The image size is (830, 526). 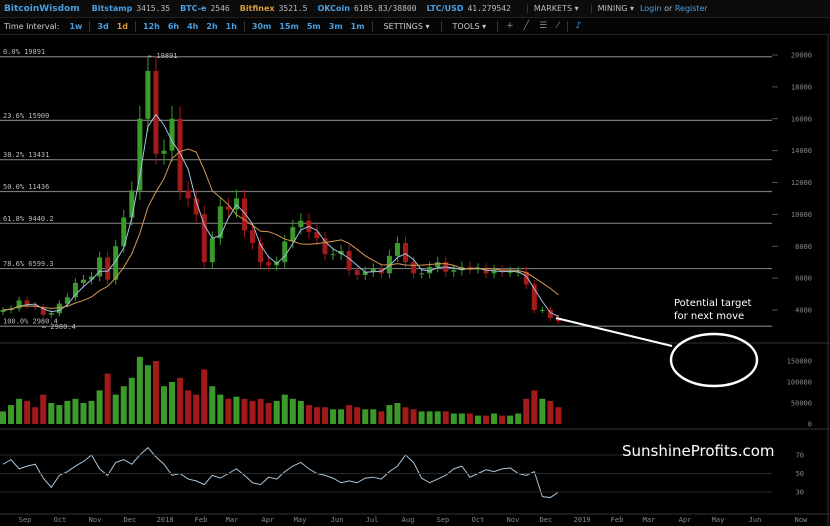 I want to click on crosshair-icon: +, so click(x=510, y=26).